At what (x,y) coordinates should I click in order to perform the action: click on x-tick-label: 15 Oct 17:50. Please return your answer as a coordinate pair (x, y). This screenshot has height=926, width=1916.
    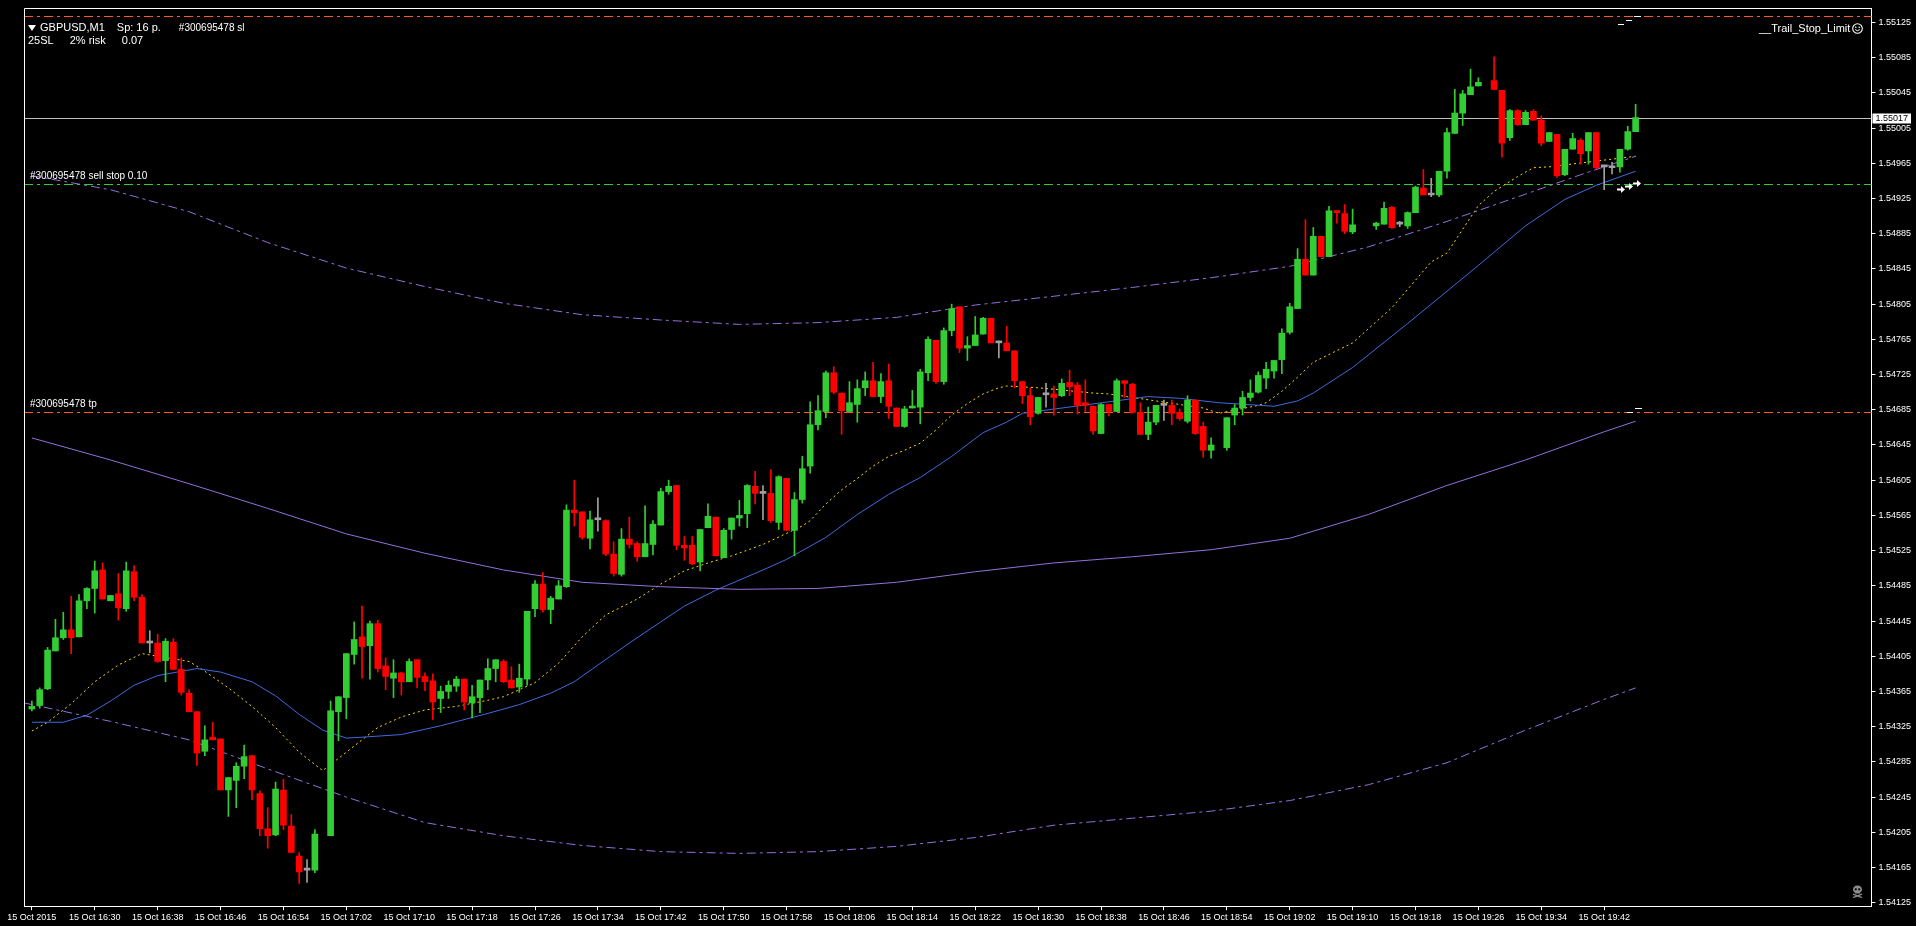
    Looking at the image, I should click on (723, 917).